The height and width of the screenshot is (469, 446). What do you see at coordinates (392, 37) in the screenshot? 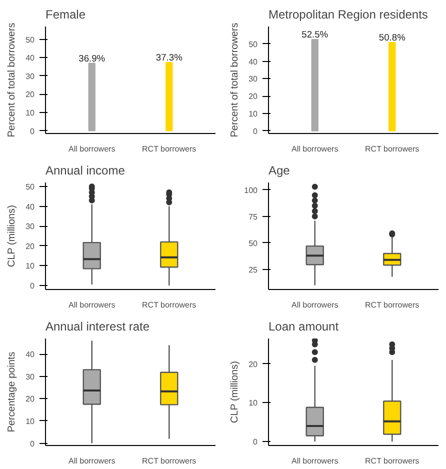
I see `data-label: 50.8%` at bounding box center [392, 37].